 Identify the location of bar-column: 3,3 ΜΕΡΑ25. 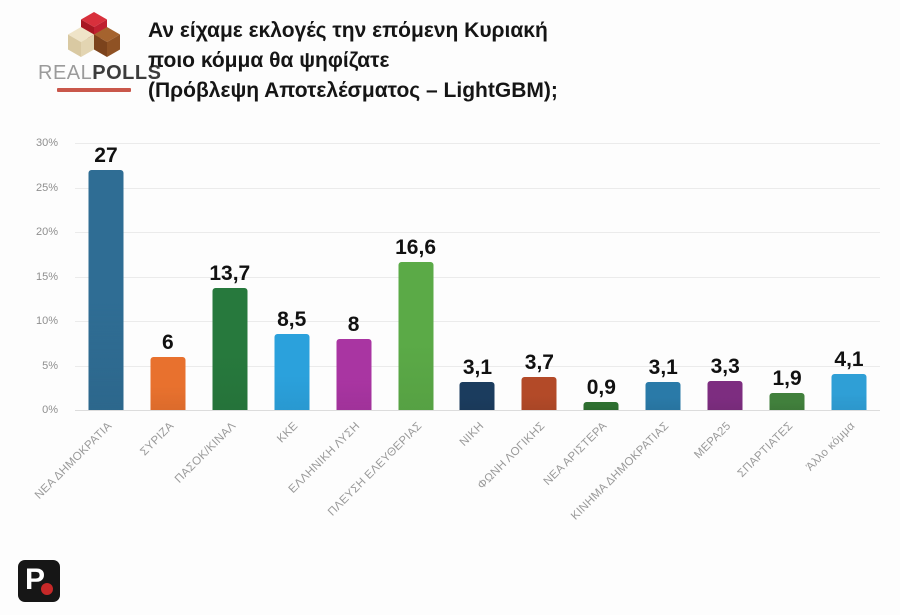
(724, 302).